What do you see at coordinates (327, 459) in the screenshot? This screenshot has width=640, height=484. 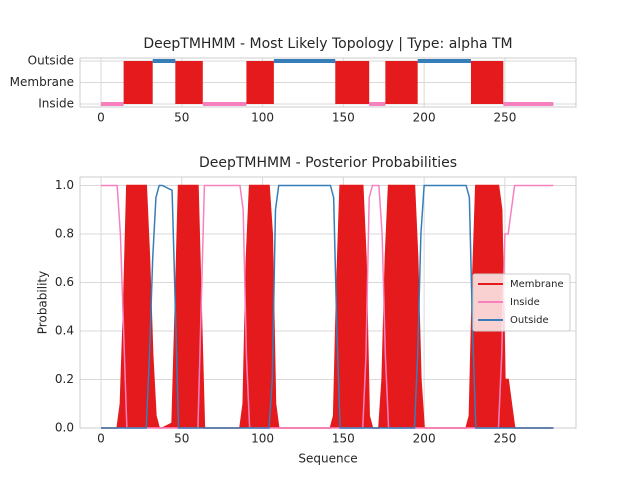 I see `x-axis-label: Sequence` at bounding box center [327, 459].